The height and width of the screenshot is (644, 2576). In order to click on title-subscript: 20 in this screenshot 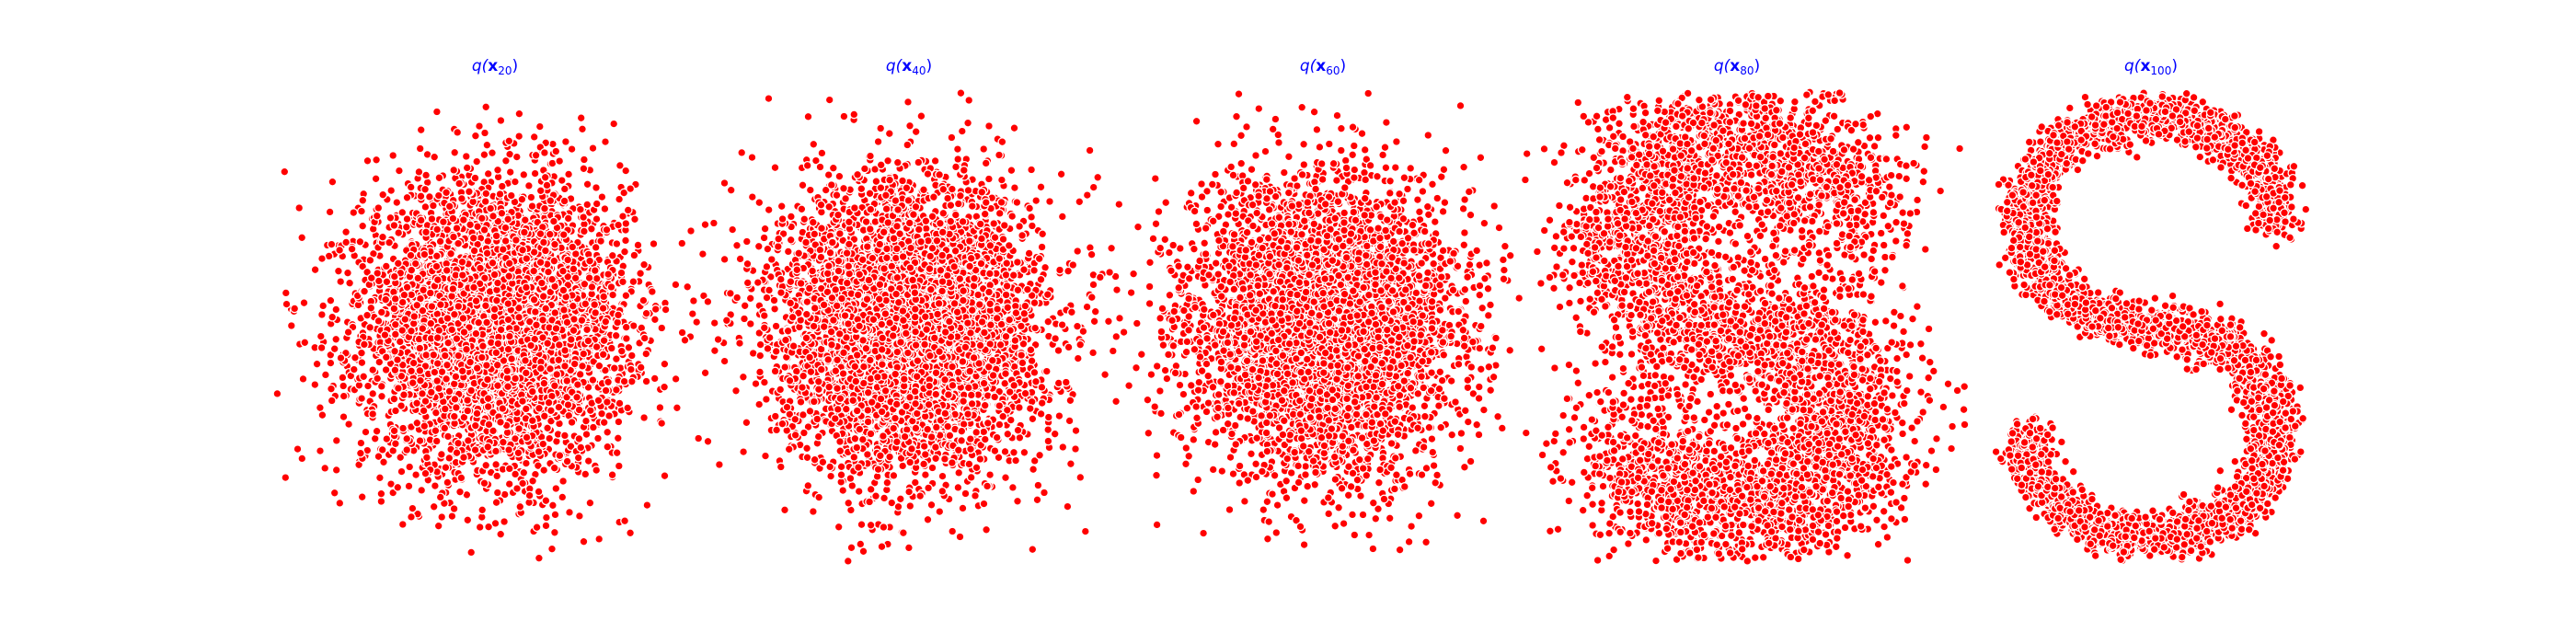, I will do `click(505, 70)`.